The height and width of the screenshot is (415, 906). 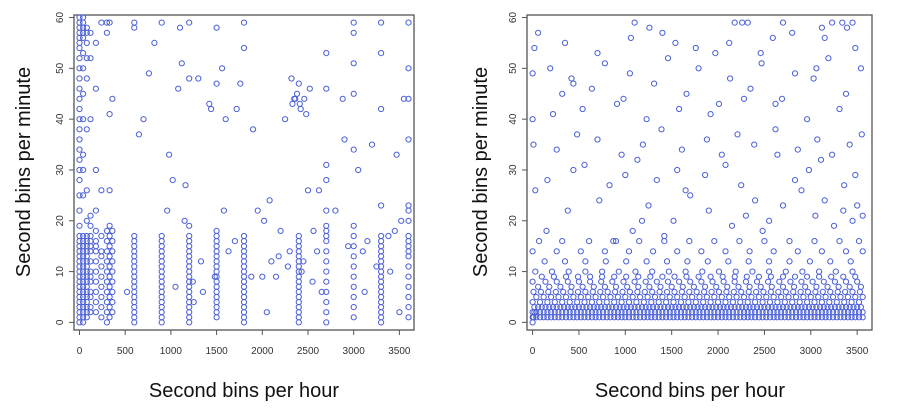 I want to click on right-y-tick-label: 10, so click(x=513, y=272).